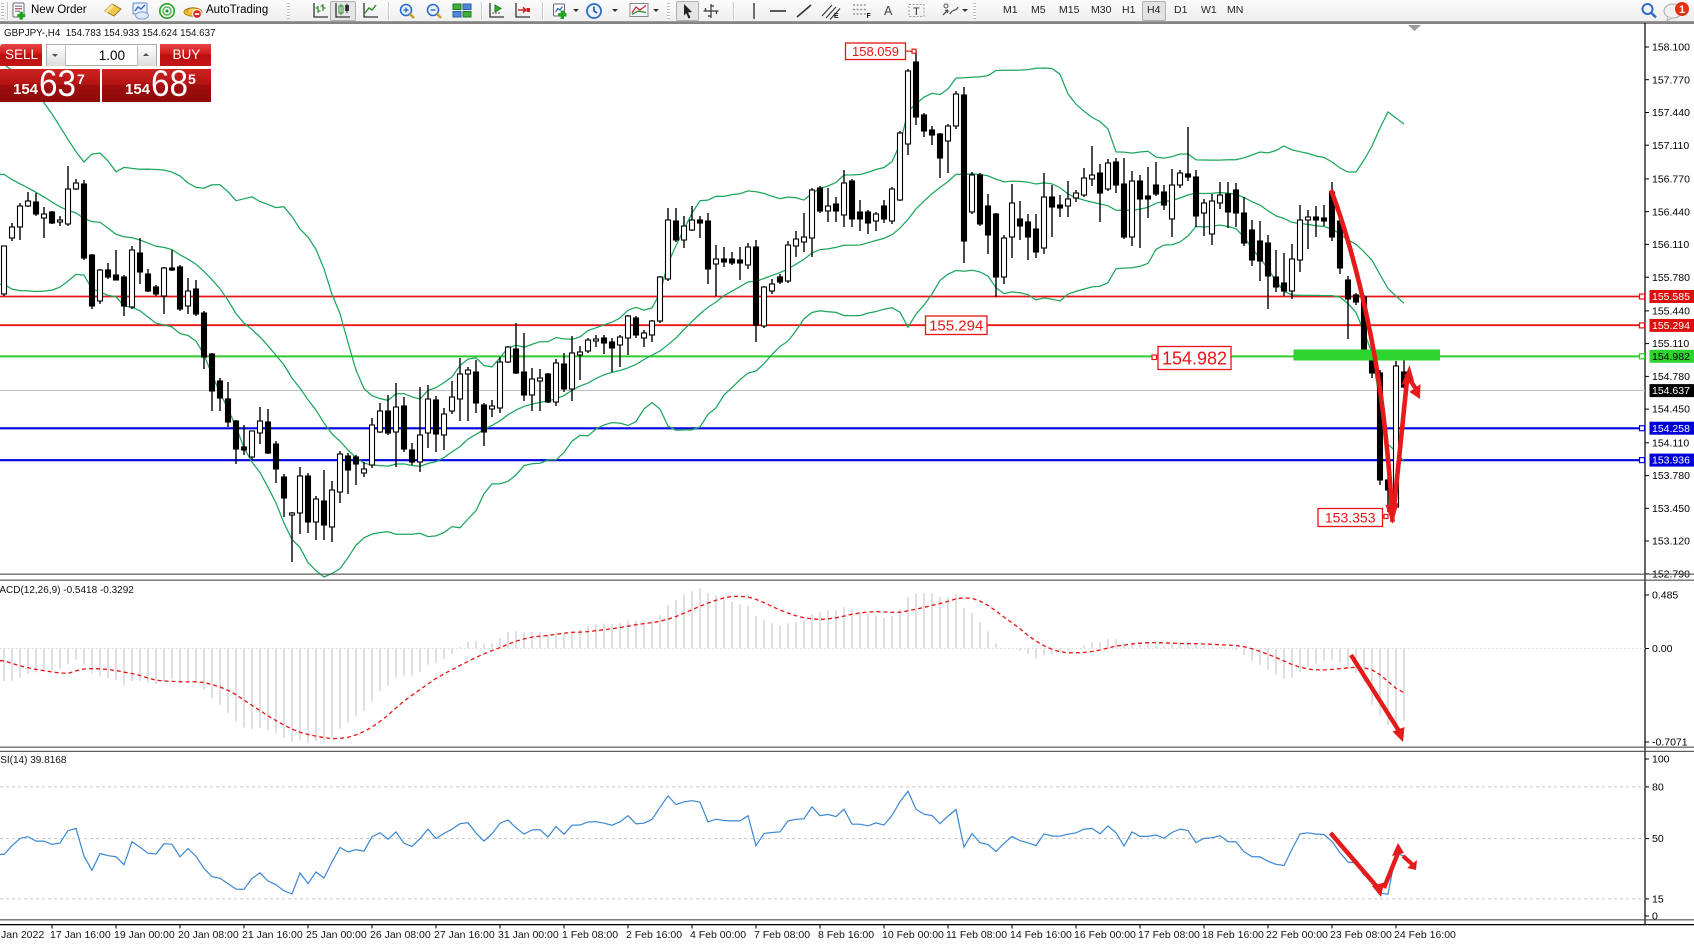 Image resolution: width=1694 pixels, height=949 pixels. I want to click on svg-text: 156.440, so click(1671, 212).